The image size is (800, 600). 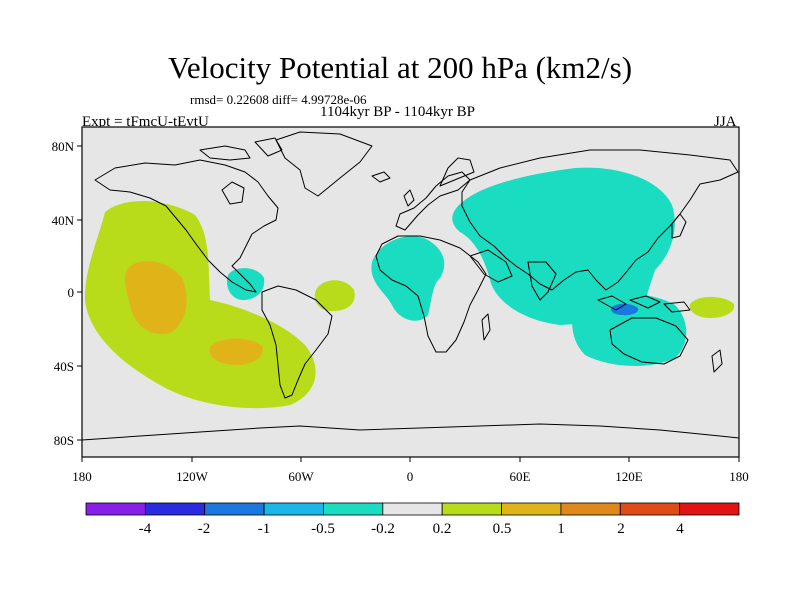 I want to click on season-label: JJA, so click(x=725, y=122).